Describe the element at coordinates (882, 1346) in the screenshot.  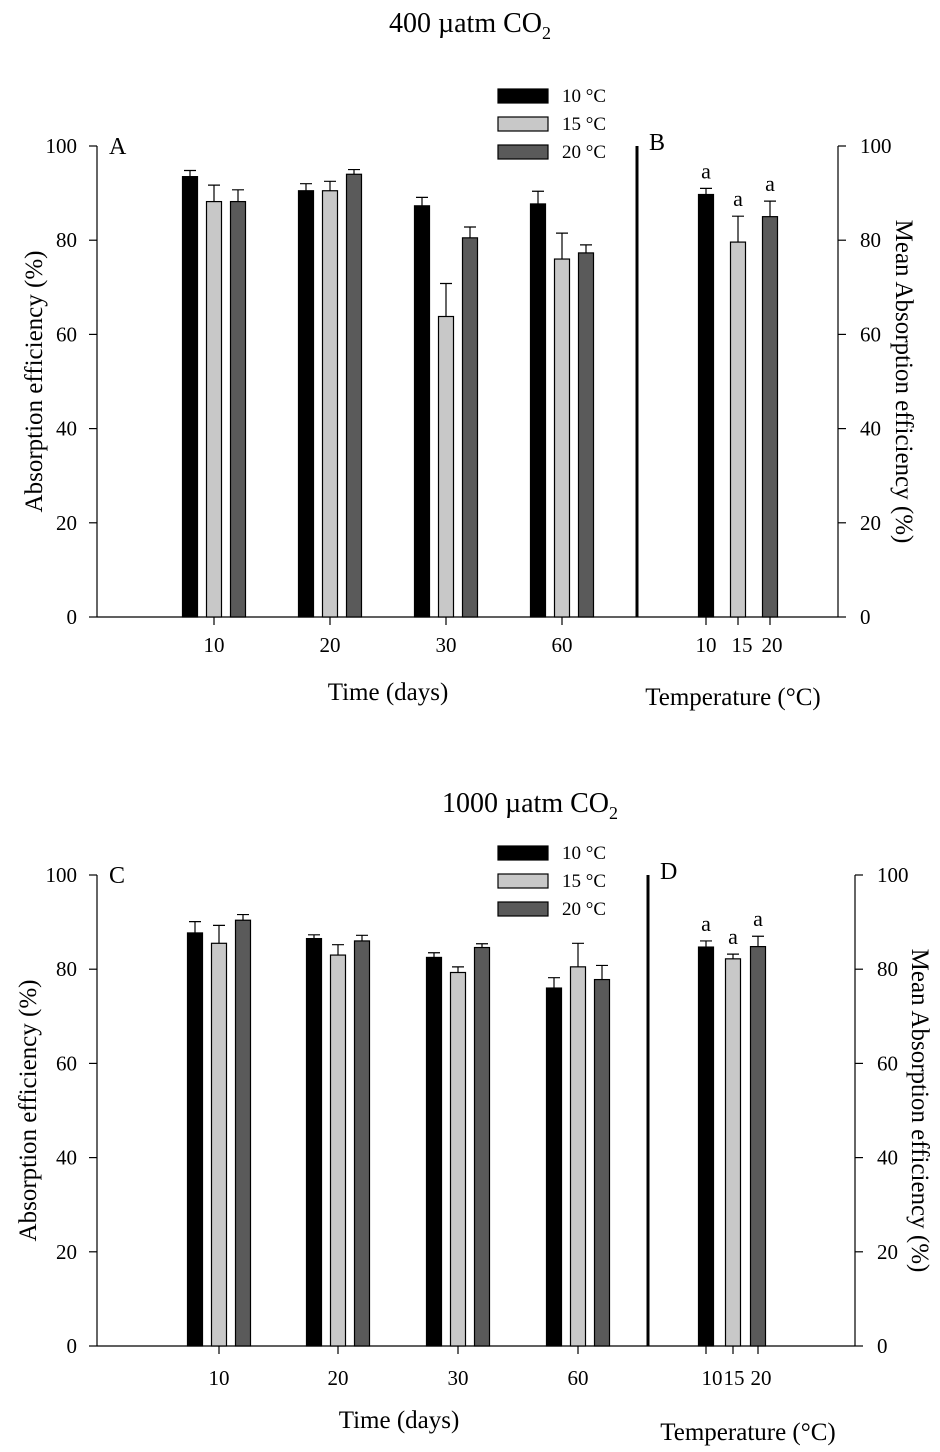
I see `right-y-tick-label: 0` at that location.